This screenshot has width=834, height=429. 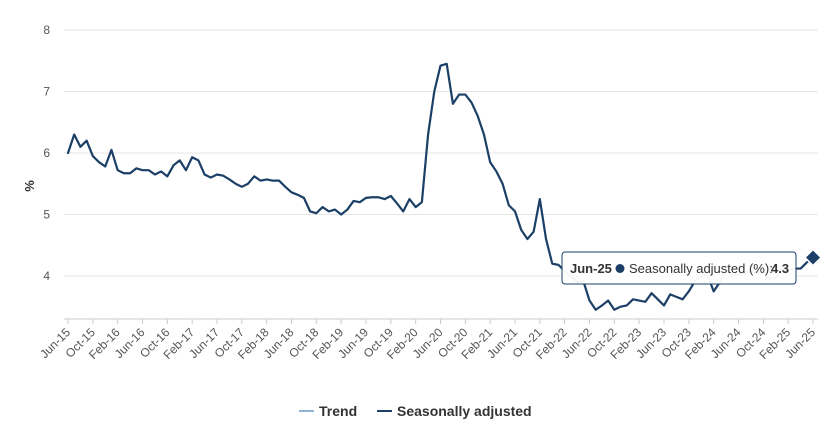 I want to click on y-axis-label: %, so click(x=29, y=186).